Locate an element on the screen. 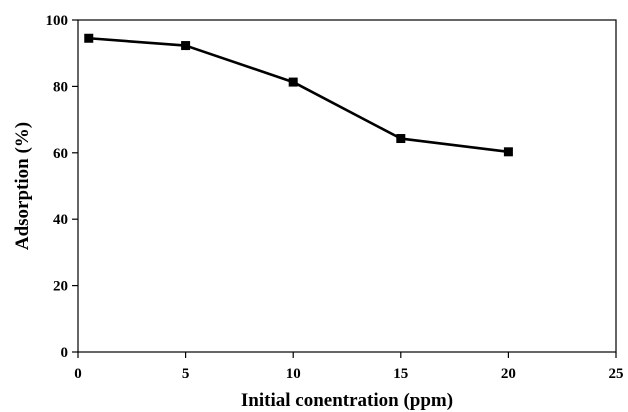  x-axis-title: Initial conentration (ppm) is located at coordinates (347, 400).